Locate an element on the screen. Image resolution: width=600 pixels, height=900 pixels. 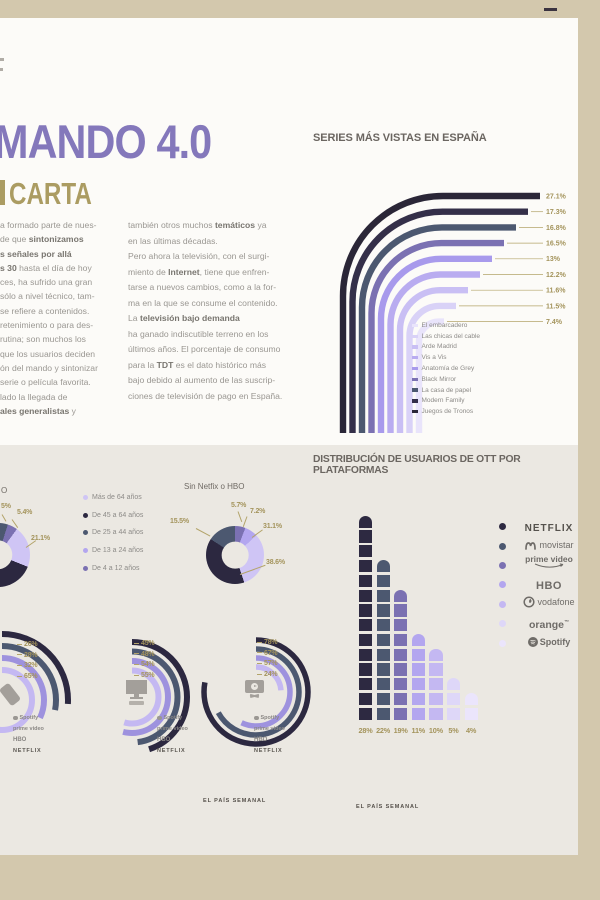
series-value-label: 11.6% is located at coordinates (556, 291).